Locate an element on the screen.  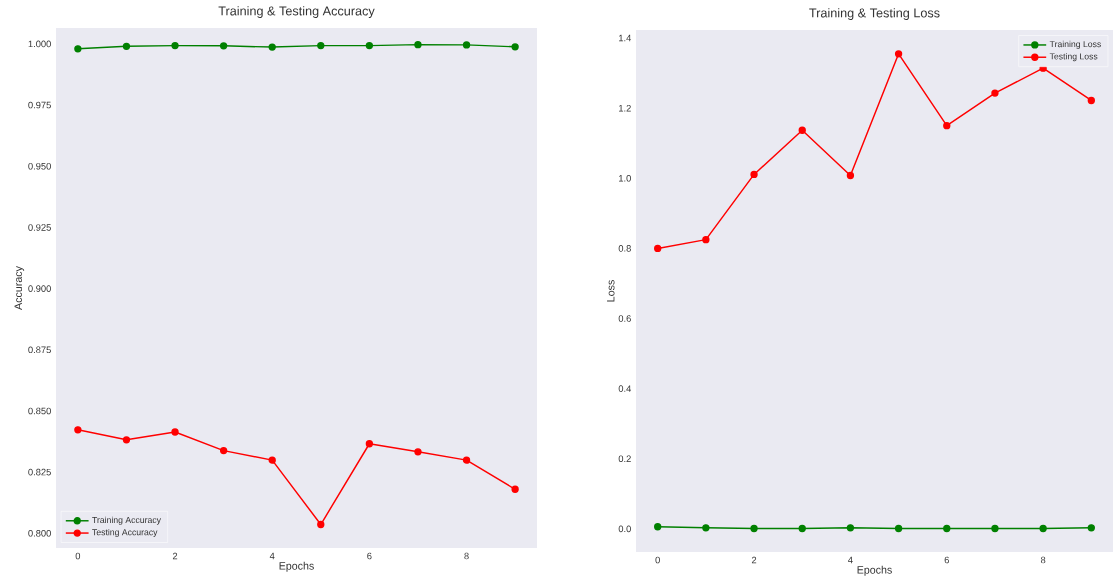
y-tick-label: 0.825 is located at coordinates (39, 472).